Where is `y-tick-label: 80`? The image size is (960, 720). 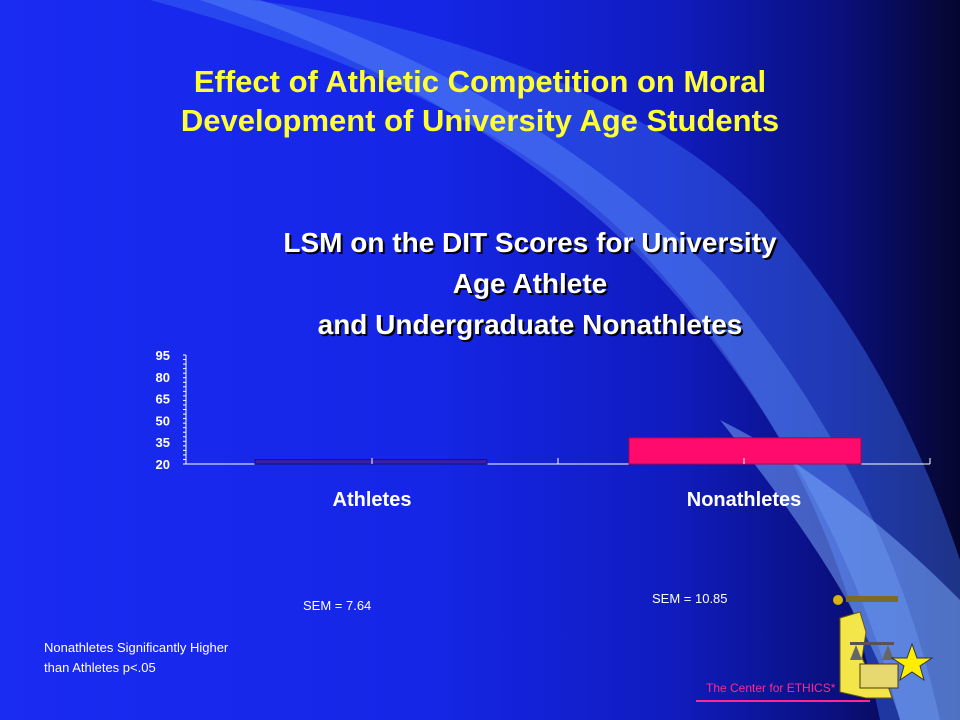
y-tick-label: 80 is located at coordinates (163, 377).